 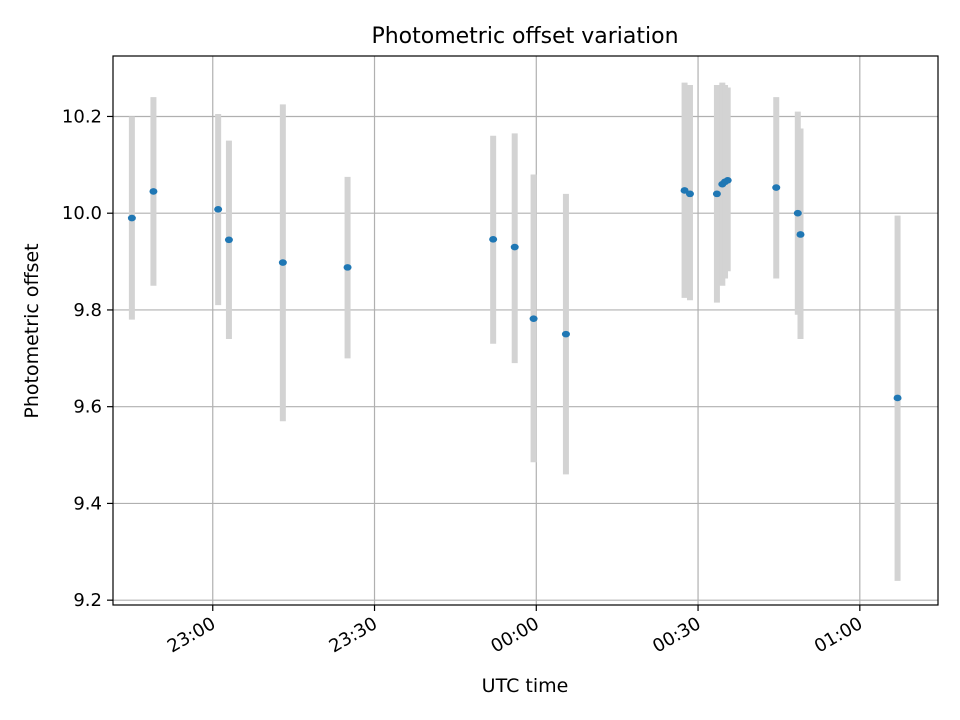 What do you see at coordinates (82, 116) in the screenshot?
I see `y-tick-label: 10.2` at bounding box center [82, 116].